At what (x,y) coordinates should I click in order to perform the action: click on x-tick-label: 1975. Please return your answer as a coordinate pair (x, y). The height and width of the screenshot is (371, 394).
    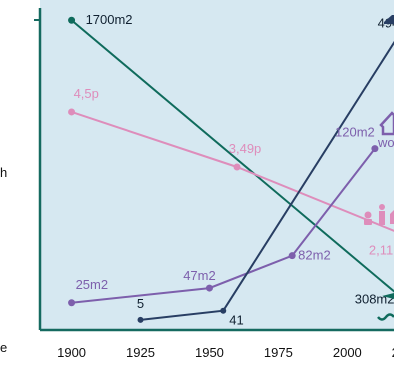
    Looking at the image, I should click on (278, 352).